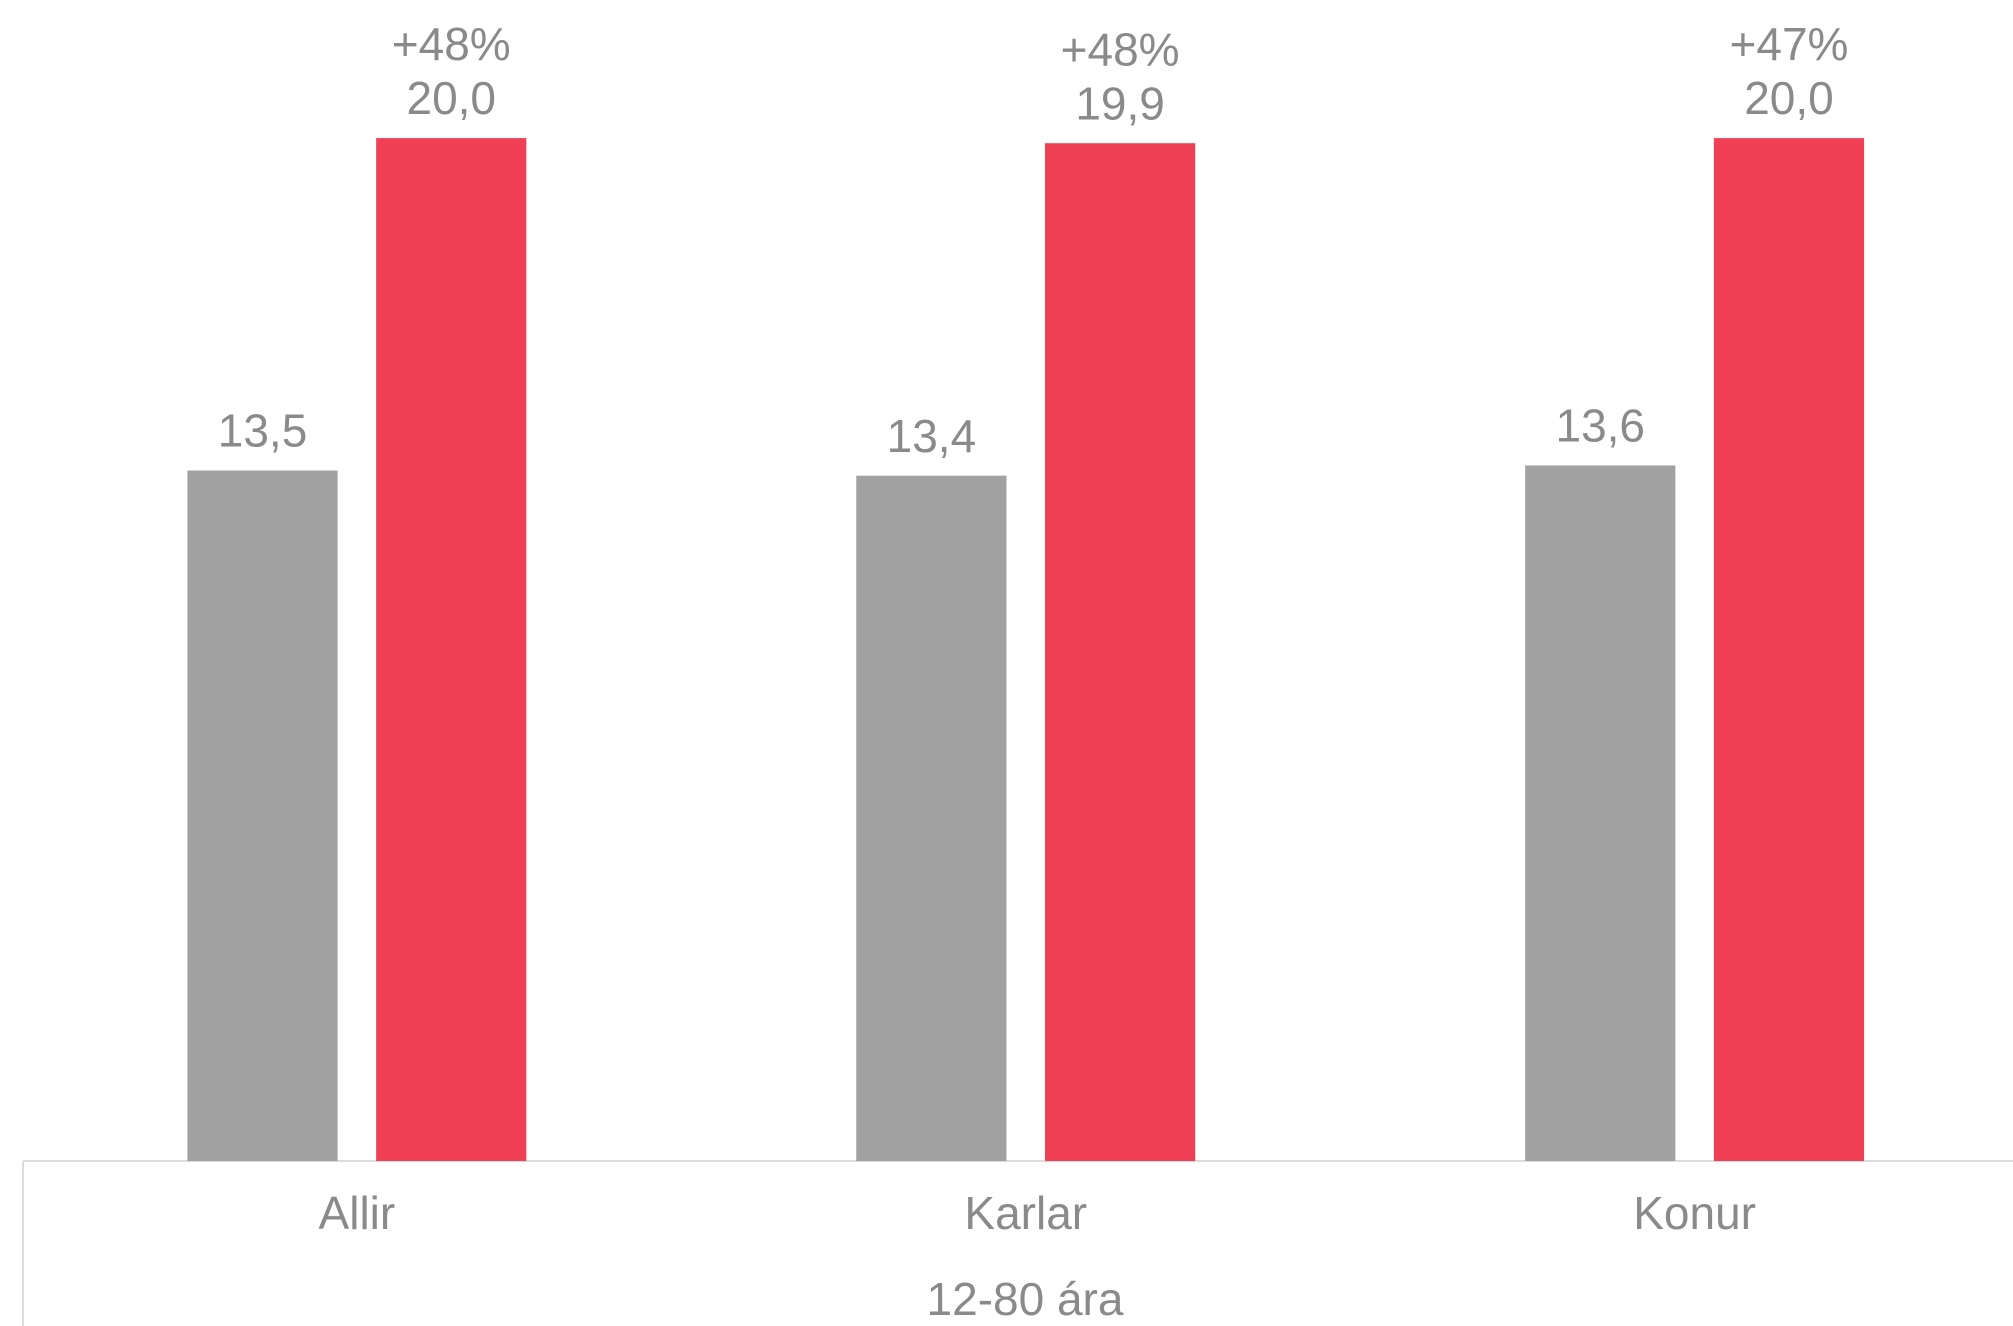  Describe the element at coordinates (932, 436) in the screenshot. I see `data-label: 13,4` at that location.